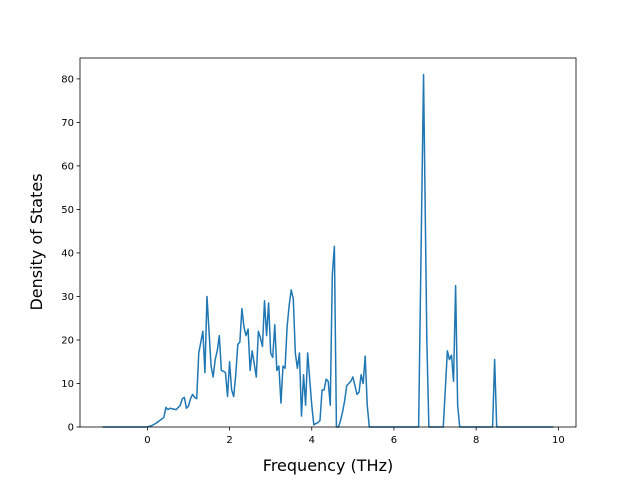  I want to click on y-axis-label: Density of States, so click(36, 241).